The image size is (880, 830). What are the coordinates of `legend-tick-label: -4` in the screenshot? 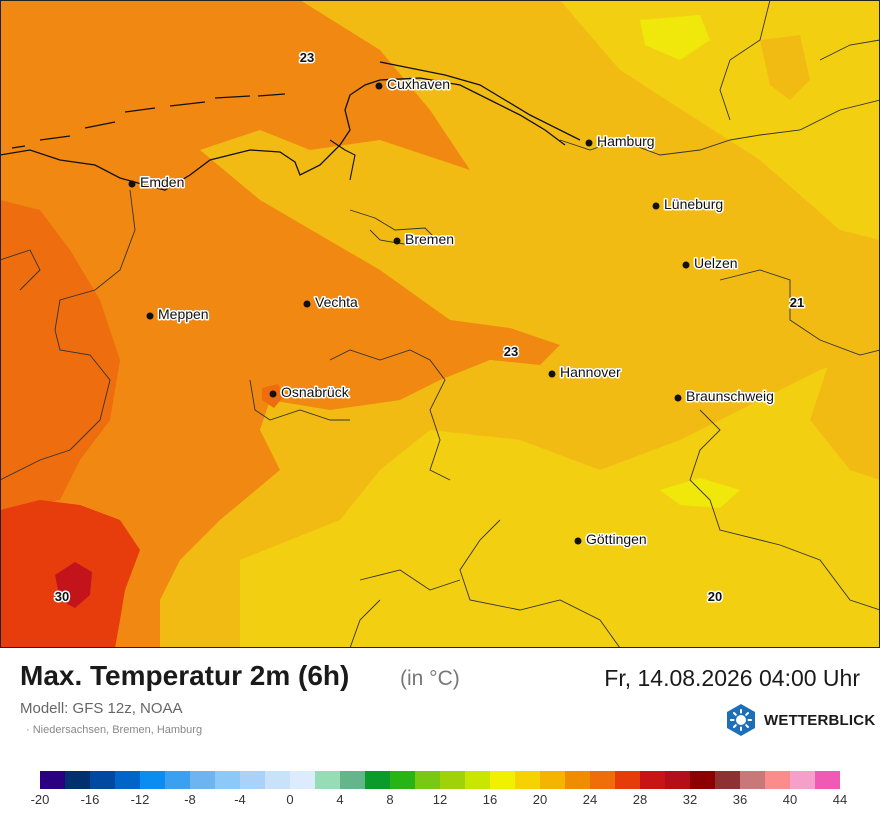 It's located at (240, 799).